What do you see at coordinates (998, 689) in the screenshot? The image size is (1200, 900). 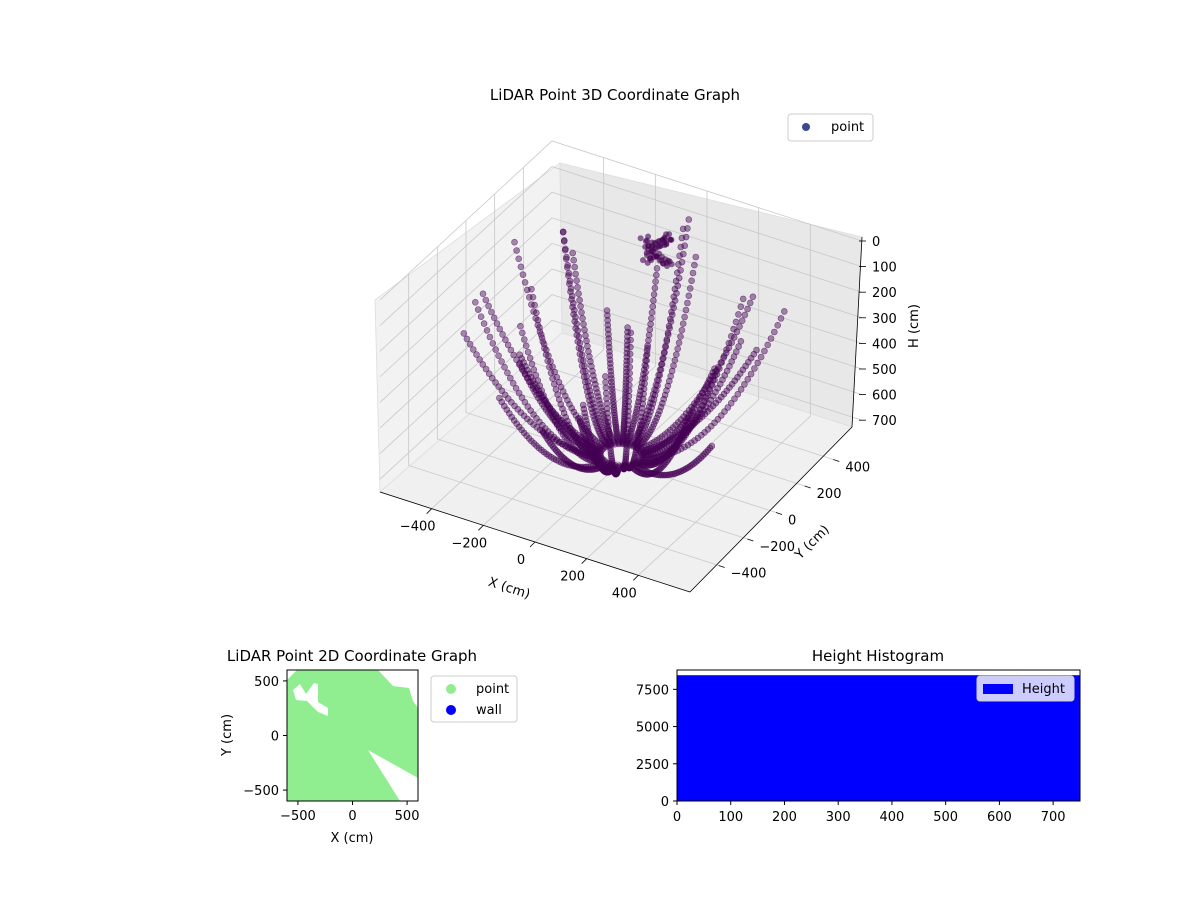 I see `legend-histogram-swatch` at bounding box center [998, 689].